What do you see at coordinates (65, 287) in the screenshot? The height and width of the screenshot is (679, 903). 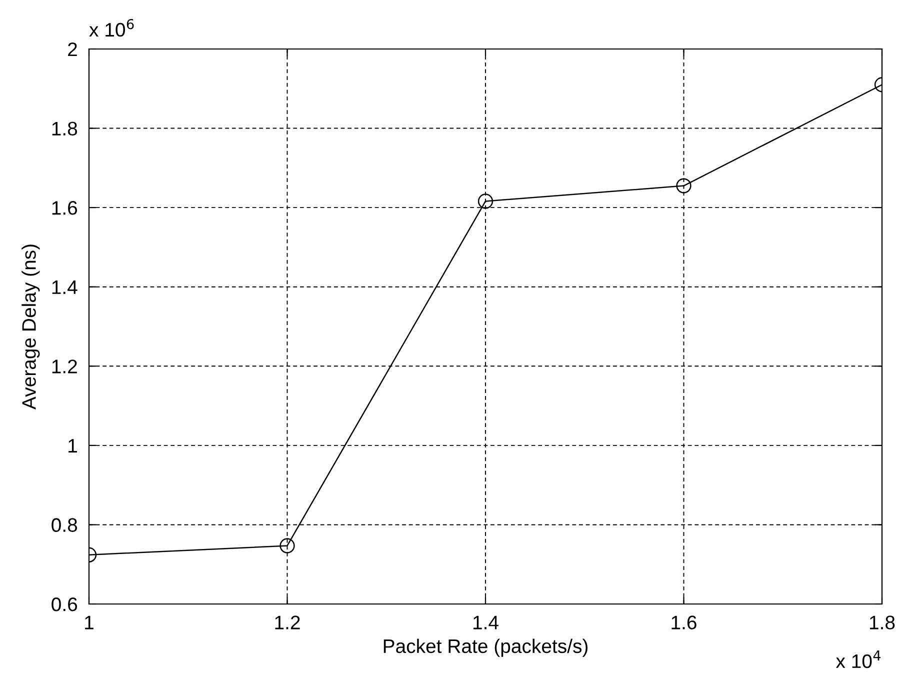 I see `y-tick-label: 1.4` at bounding box center [65, 287].